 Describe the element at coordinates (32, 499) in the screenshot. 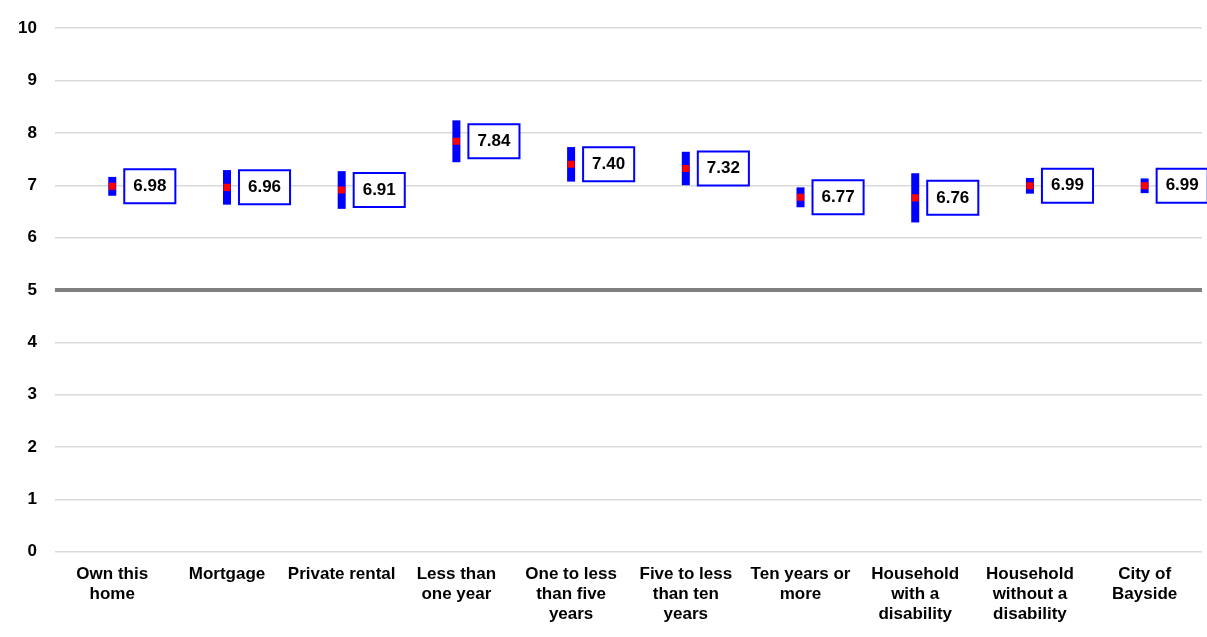

I see `y-tick-label: 1` at that location.